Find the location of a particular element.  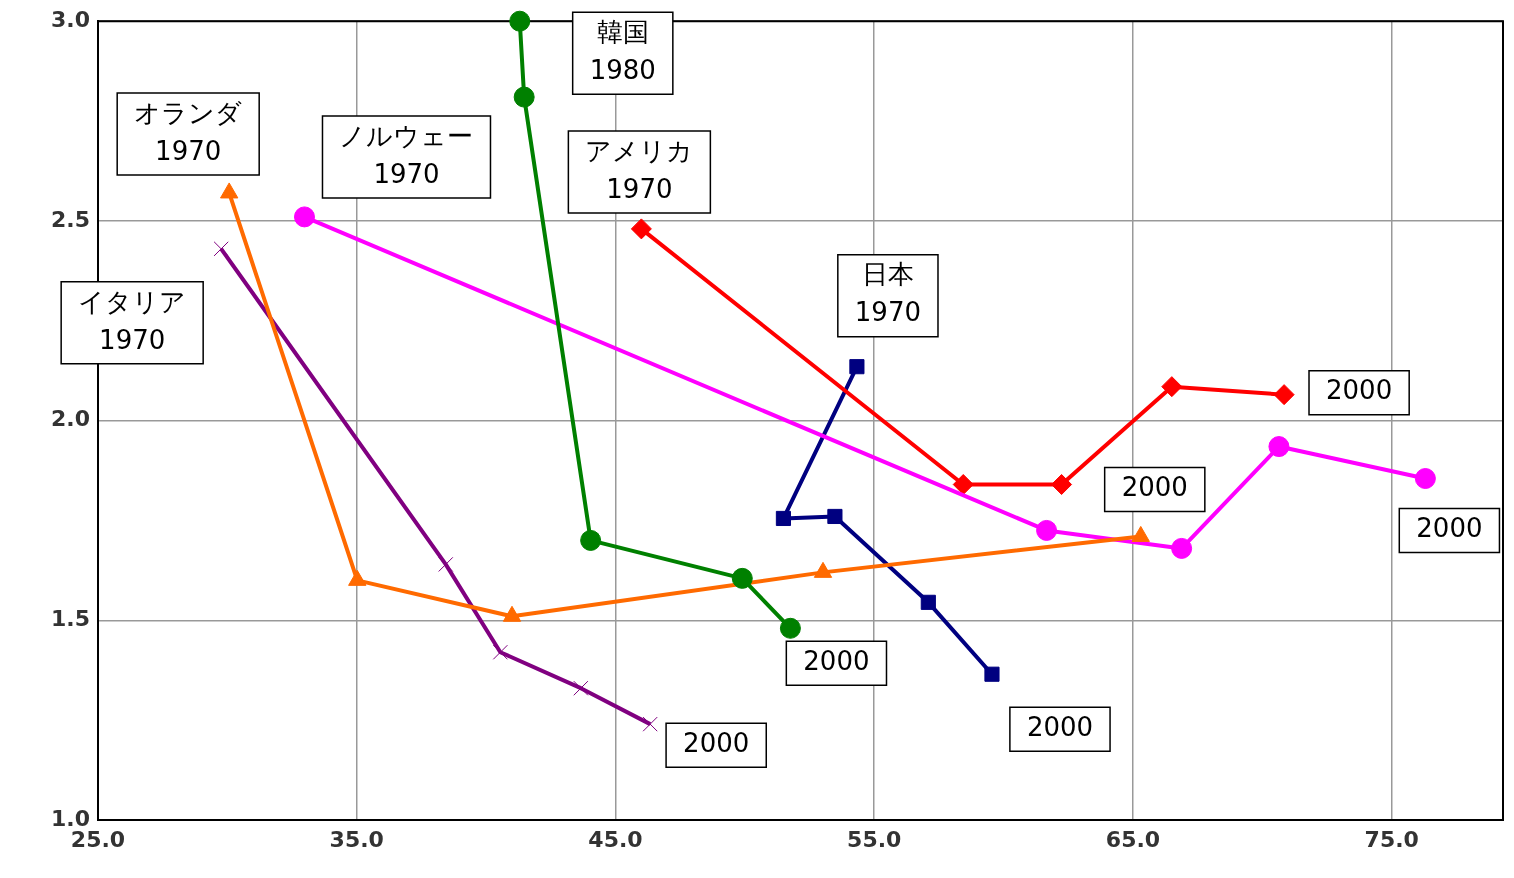

x-tick-label: 65.0 is located at coordinates (1133, 839).